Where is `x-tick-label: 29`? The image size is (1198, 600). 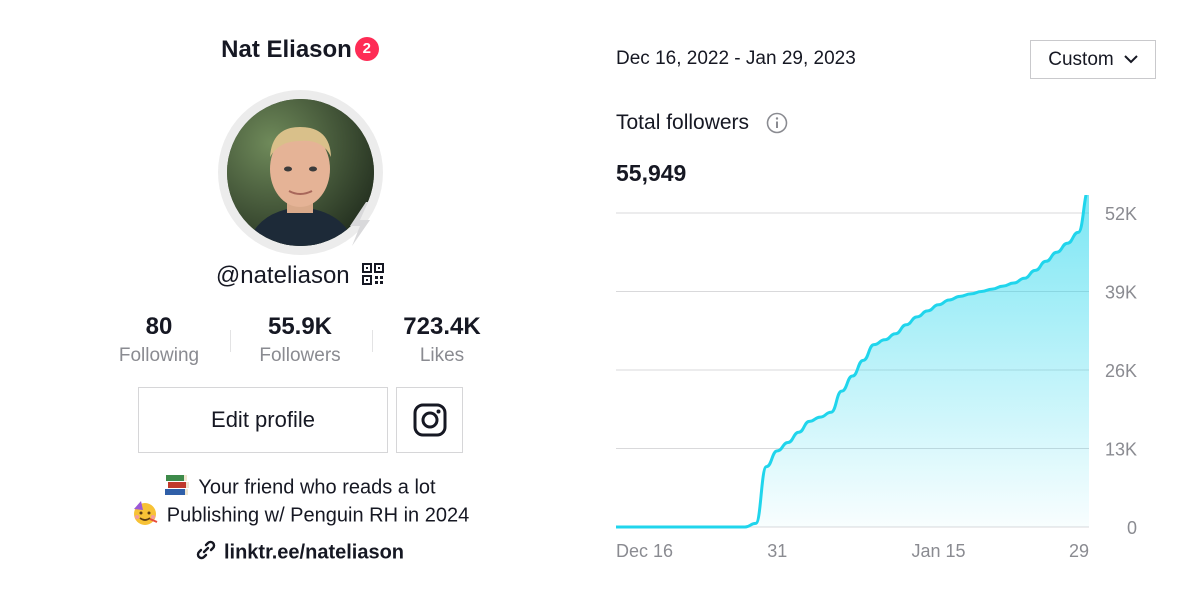 x-tick-label: 29 is located at coordinates (1079, 551).